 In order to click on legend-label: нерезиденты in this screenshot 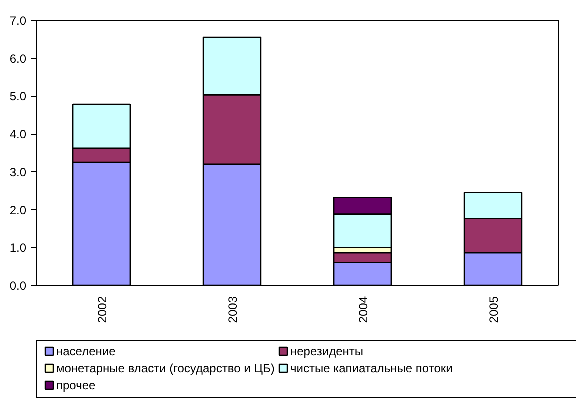, I will do `click(327, 351)`.